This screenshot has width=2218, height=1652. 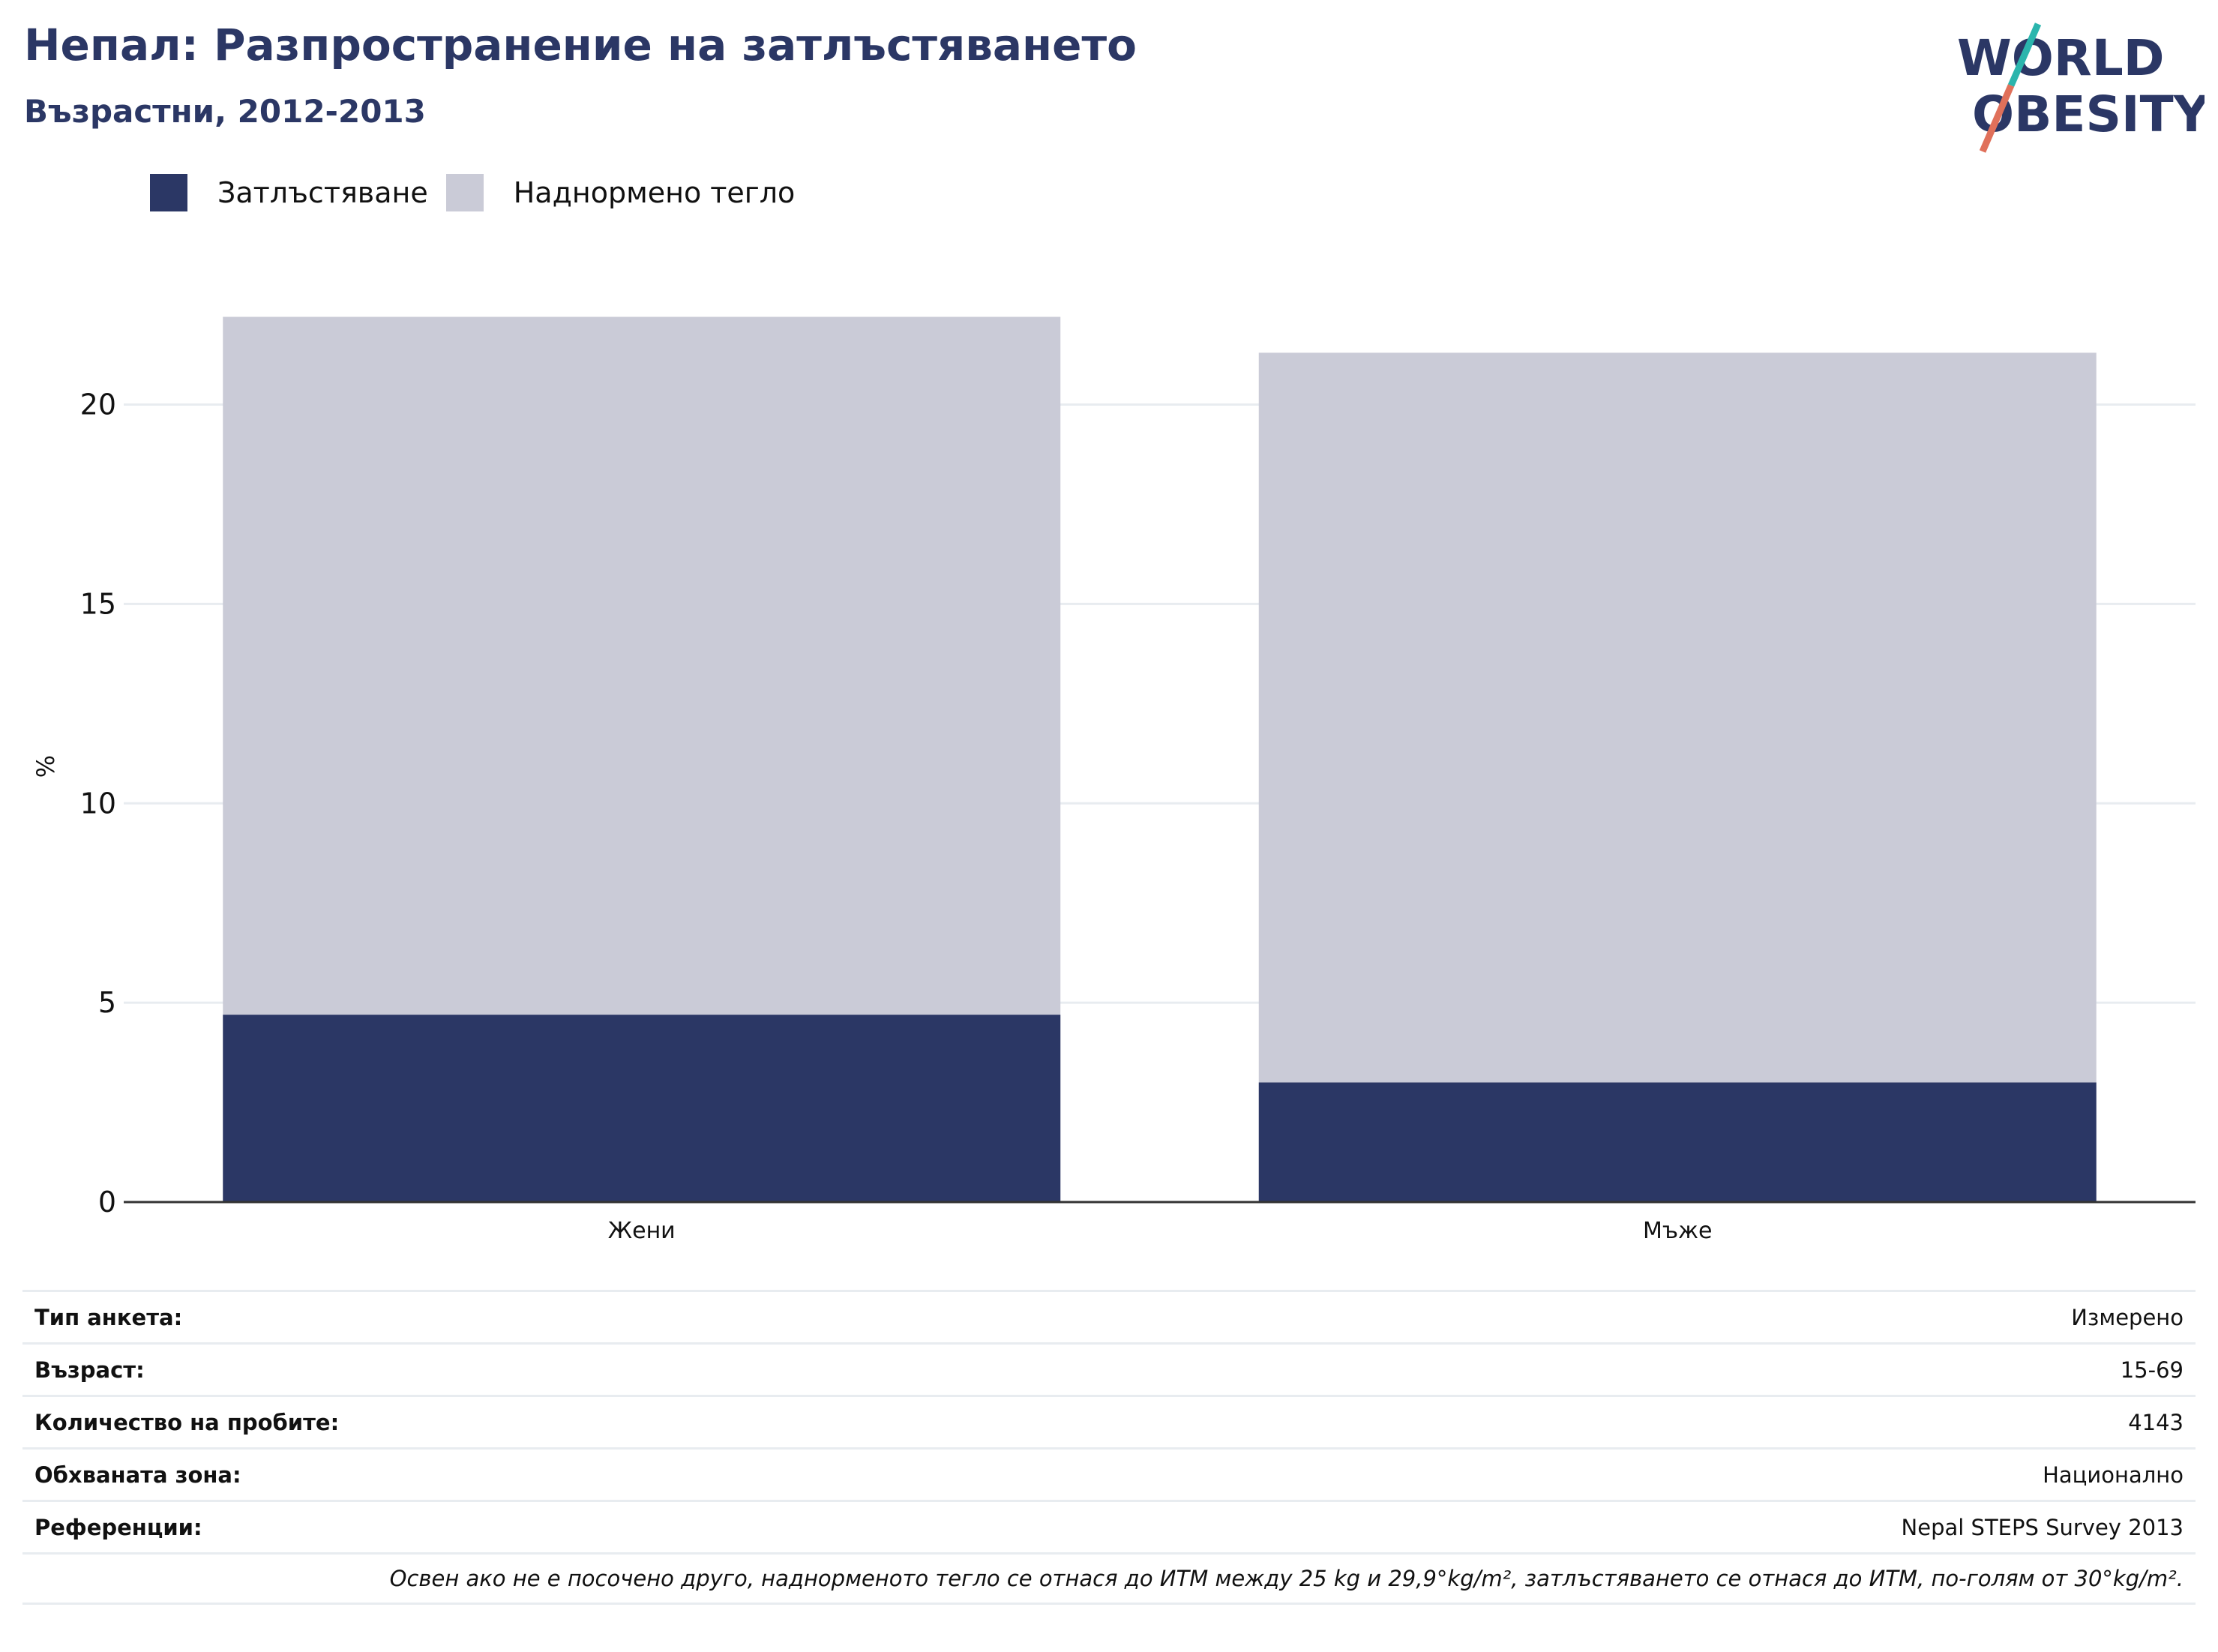 I want to click on y-tick-label: 5, so click(x=107, y=1002).